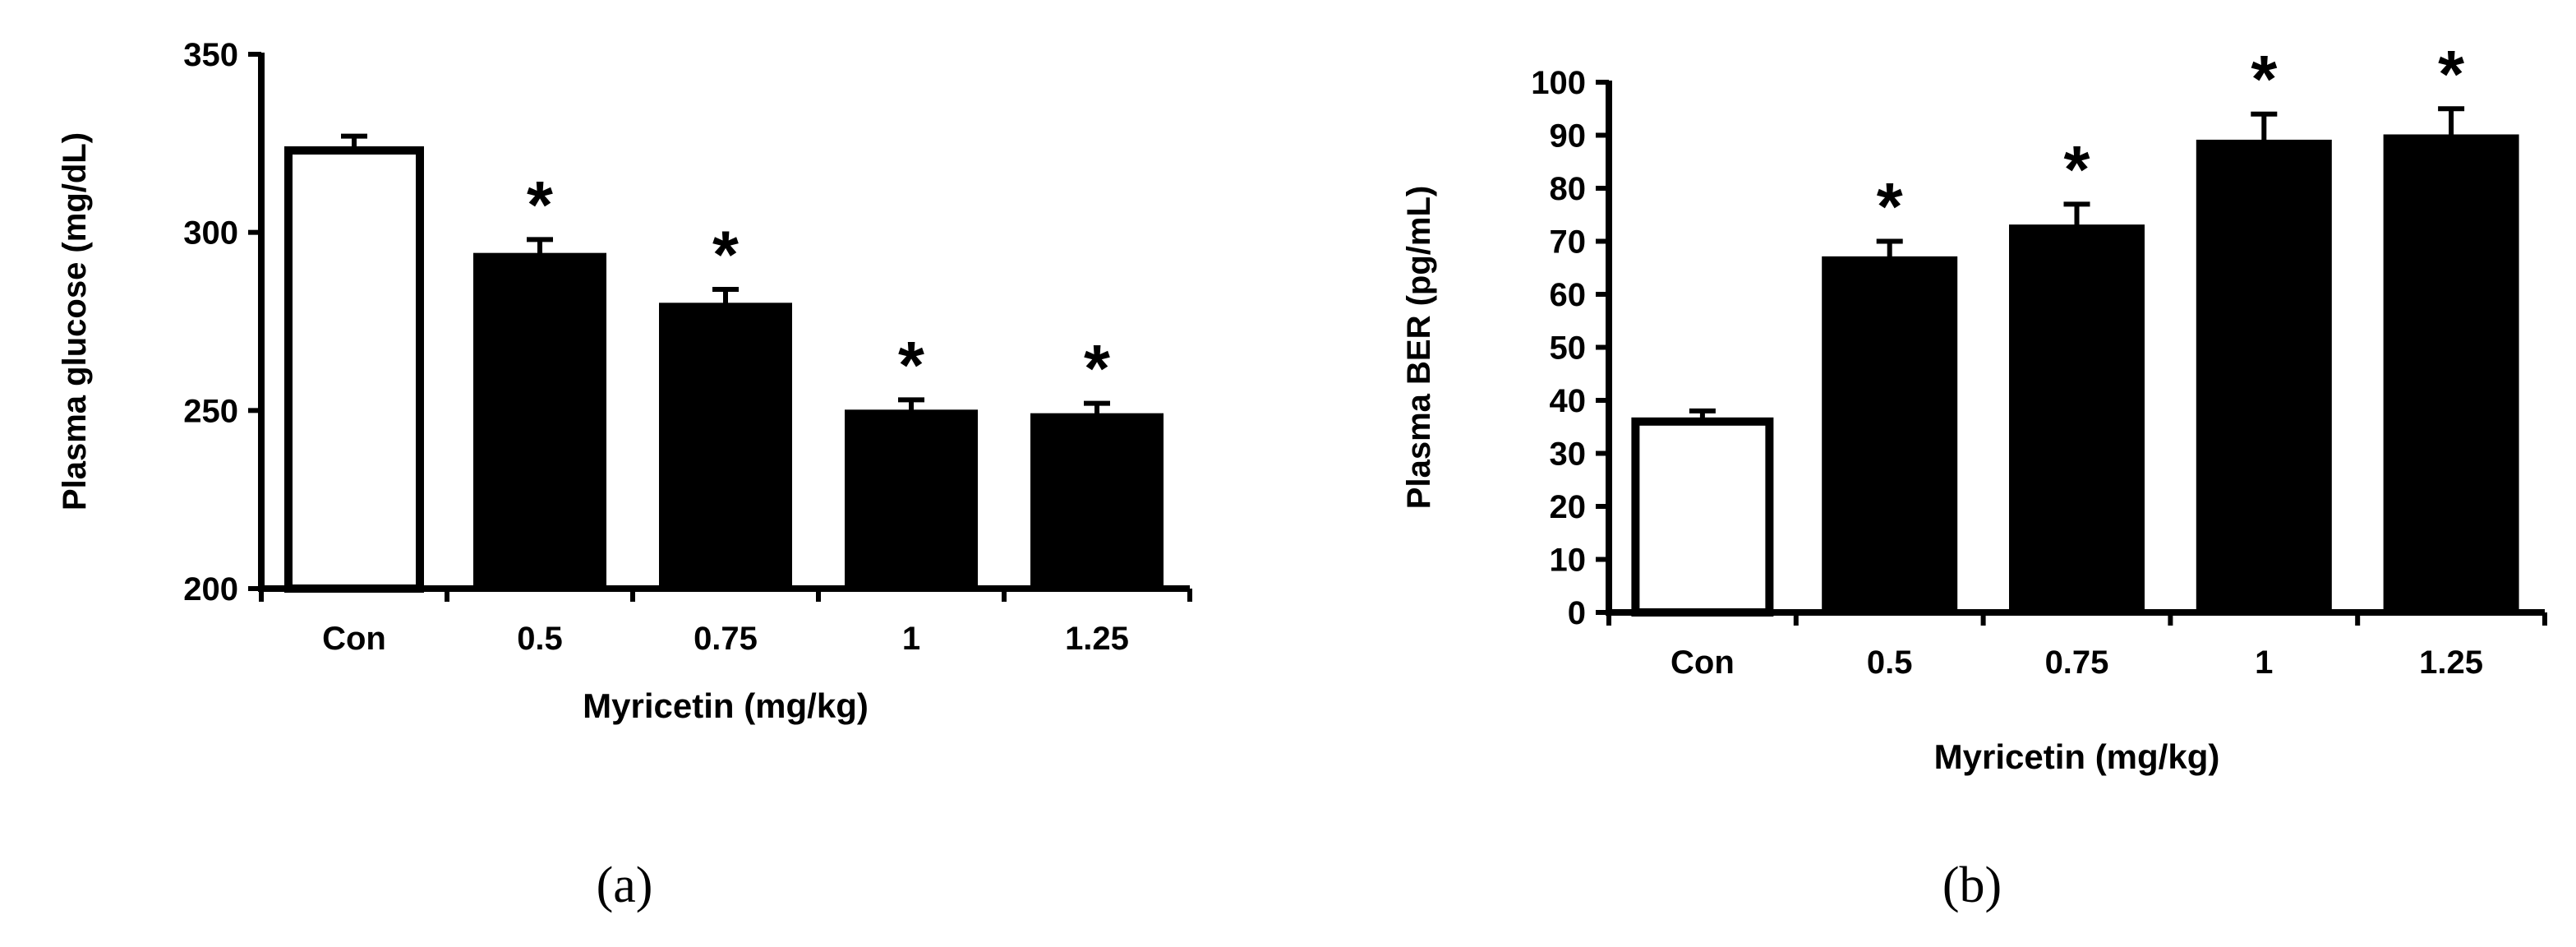 This screenshot has width=2576, height=947. What do you see at coordinates (210, 233) in the screenshot?
I see `y-tick-label: 300` at bounding box center [210, 233].